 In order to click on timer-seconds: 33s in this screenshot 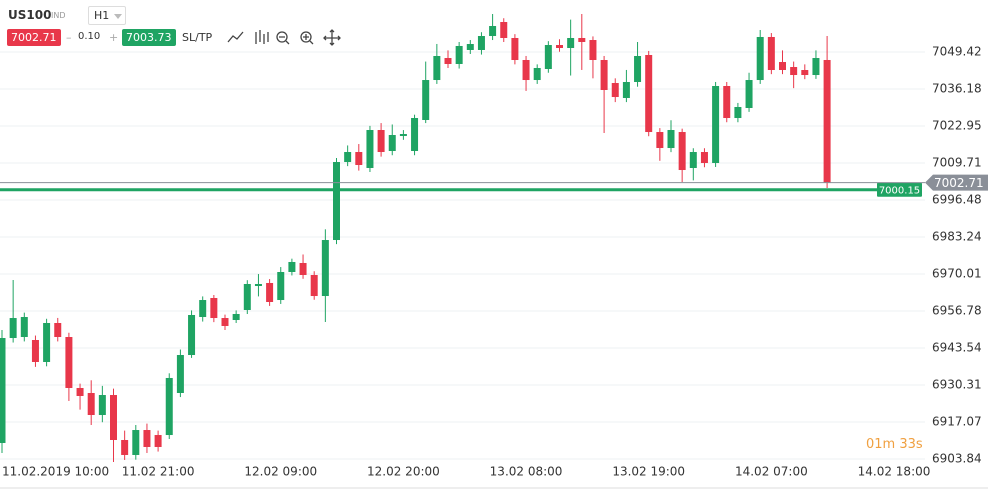, I will do `click(911, 444)`.